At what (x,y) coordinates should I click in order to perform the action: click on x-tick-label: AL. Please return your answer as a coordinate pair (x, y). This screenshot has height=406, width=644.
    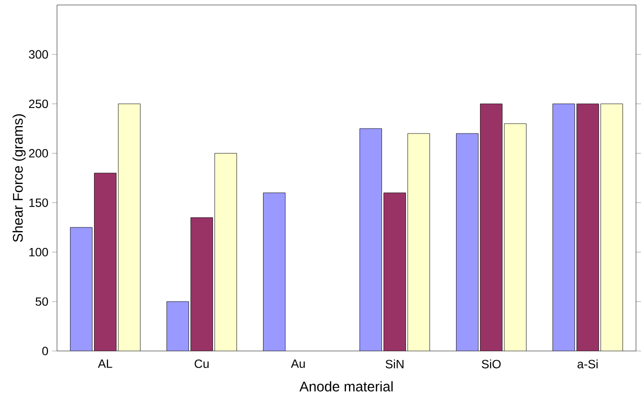
    Looking at the image, I should click on (105, 364).